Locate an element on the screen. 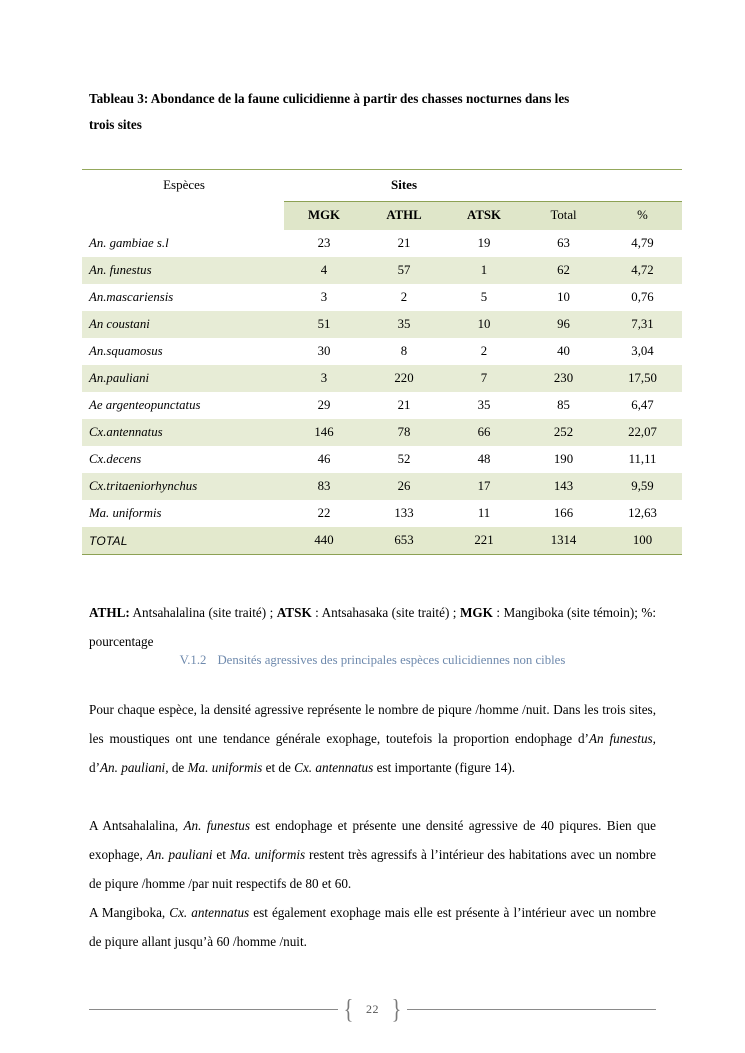 This screenshot has width=745, height=1053. cell-species: Cx.antennatus is located at coordinates (183, 432).